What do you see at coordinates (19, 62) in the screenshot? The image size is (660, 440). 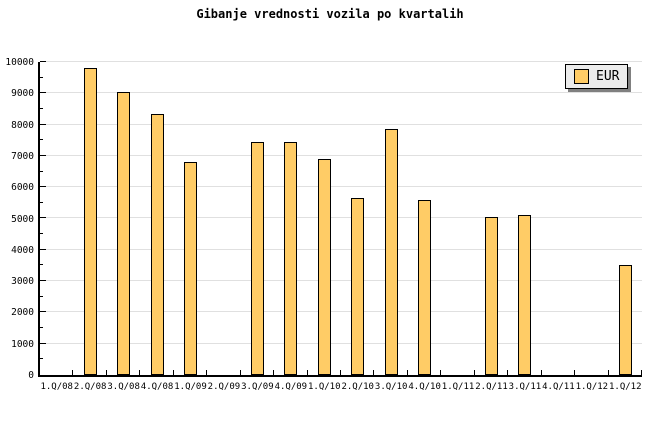 I see `y-axis-label: 10000` at bounding box center [19, 62].